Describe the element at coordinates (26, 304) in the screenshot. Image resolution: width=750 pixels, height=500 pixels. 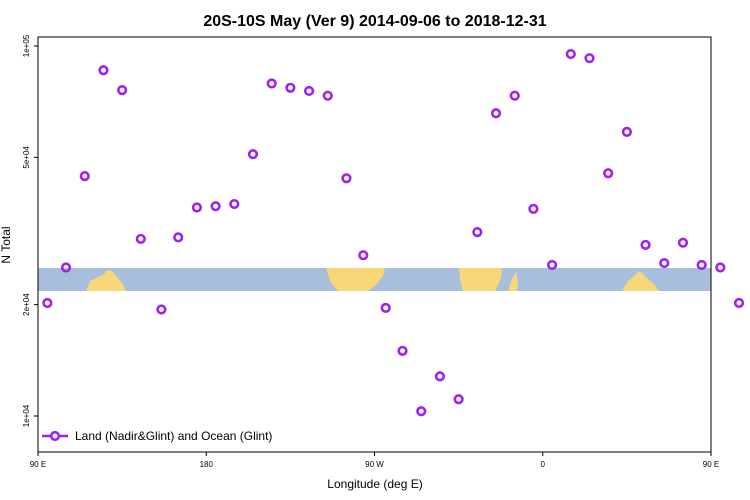
I see `y-tick-label: 2e+04` at that location.